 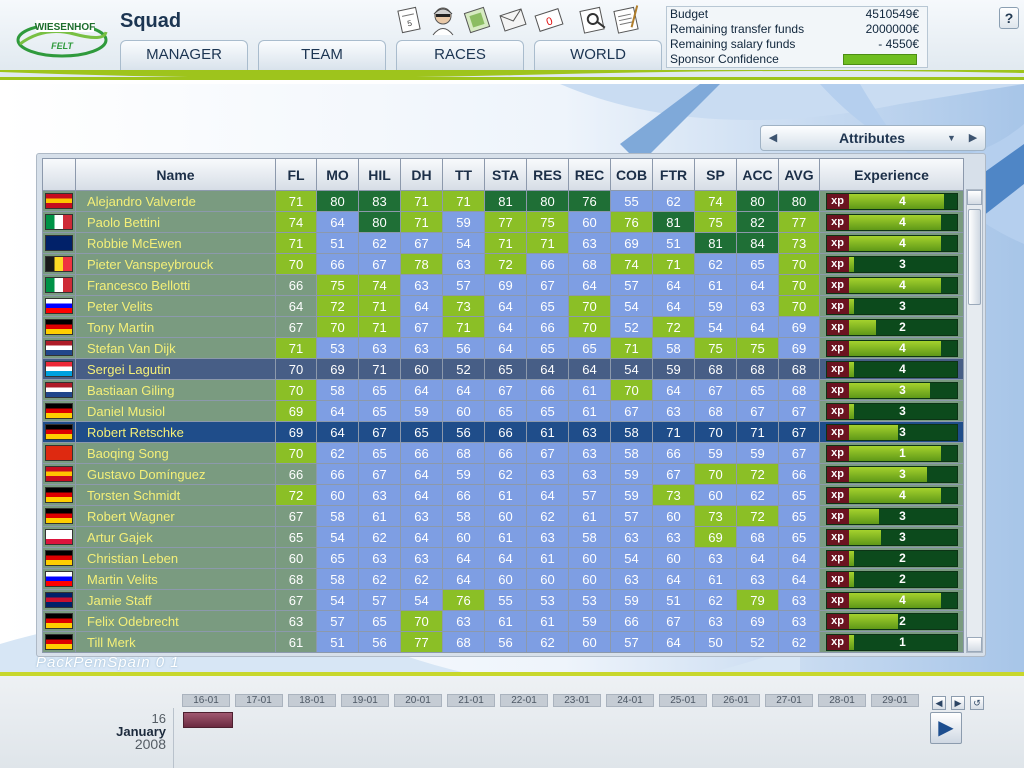 What do you see at coordinates (259, 700) in the screenshot?
I see `timeline-date: 17-01` at bounding box center [259, 700].